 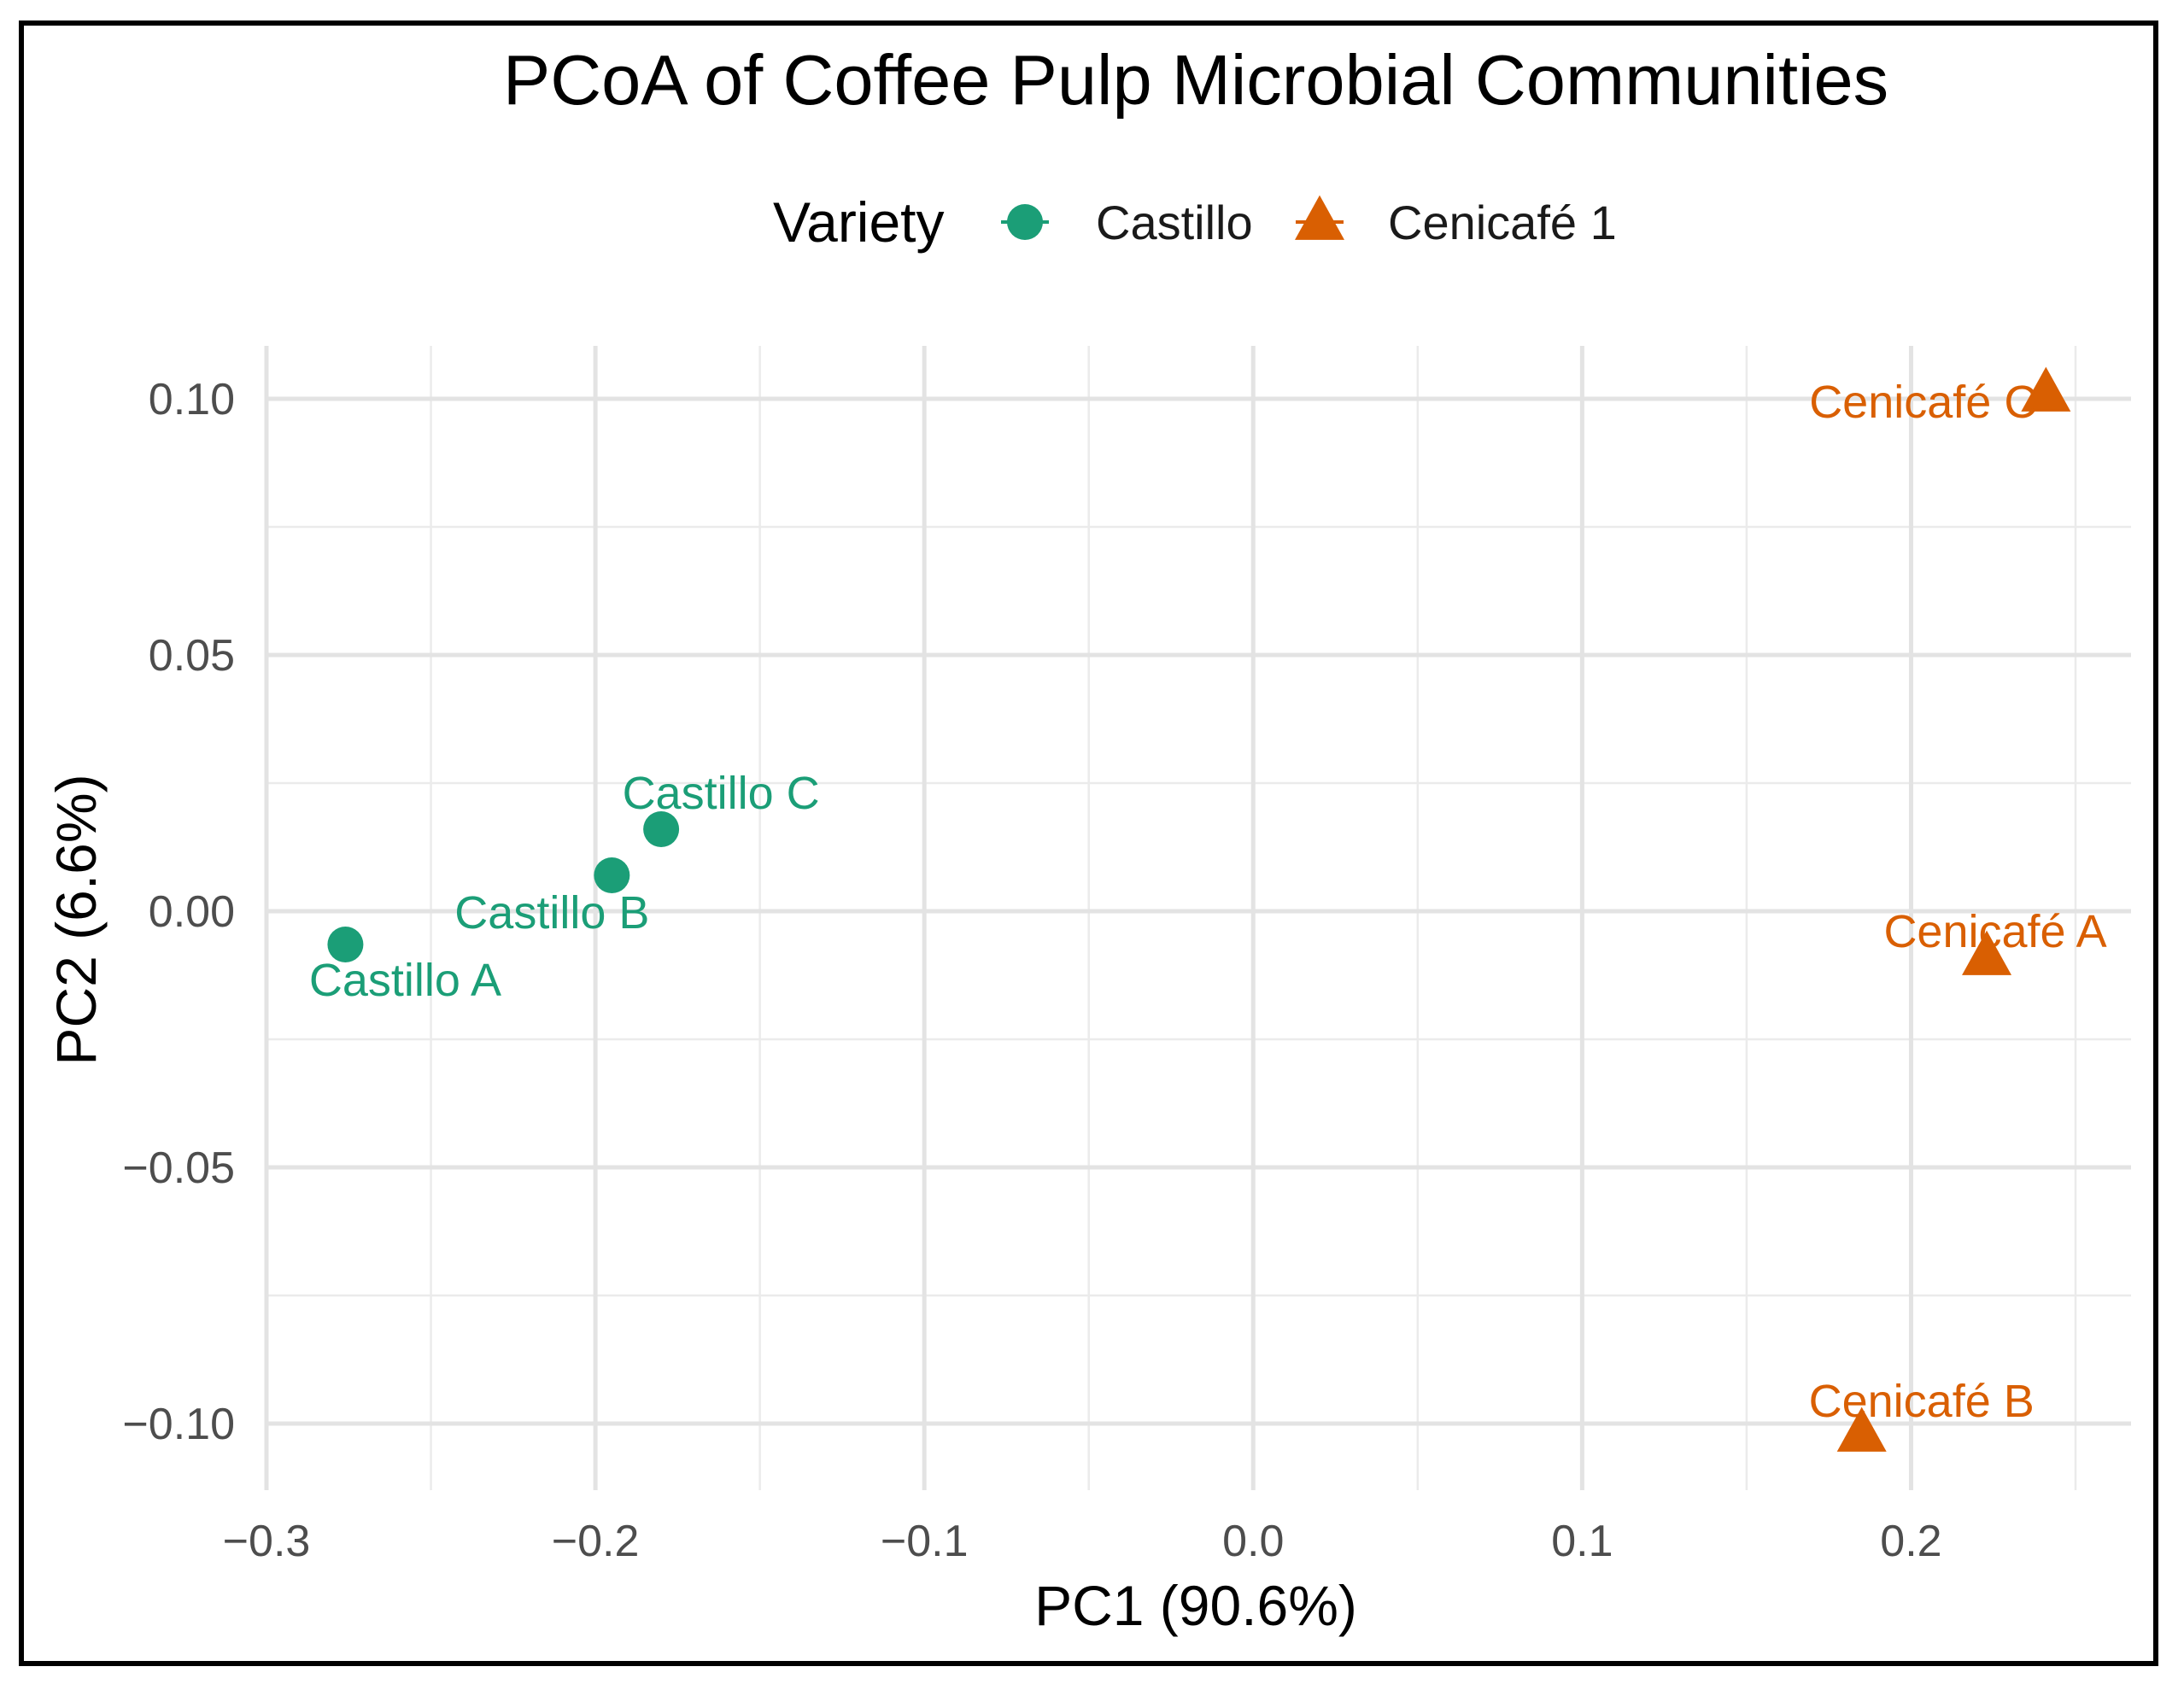 What do you see at coordinates (76, 919) in the screenshot?
I see `y-axis-title: PC2 (6.6%)` at bounding box center [76, 919].